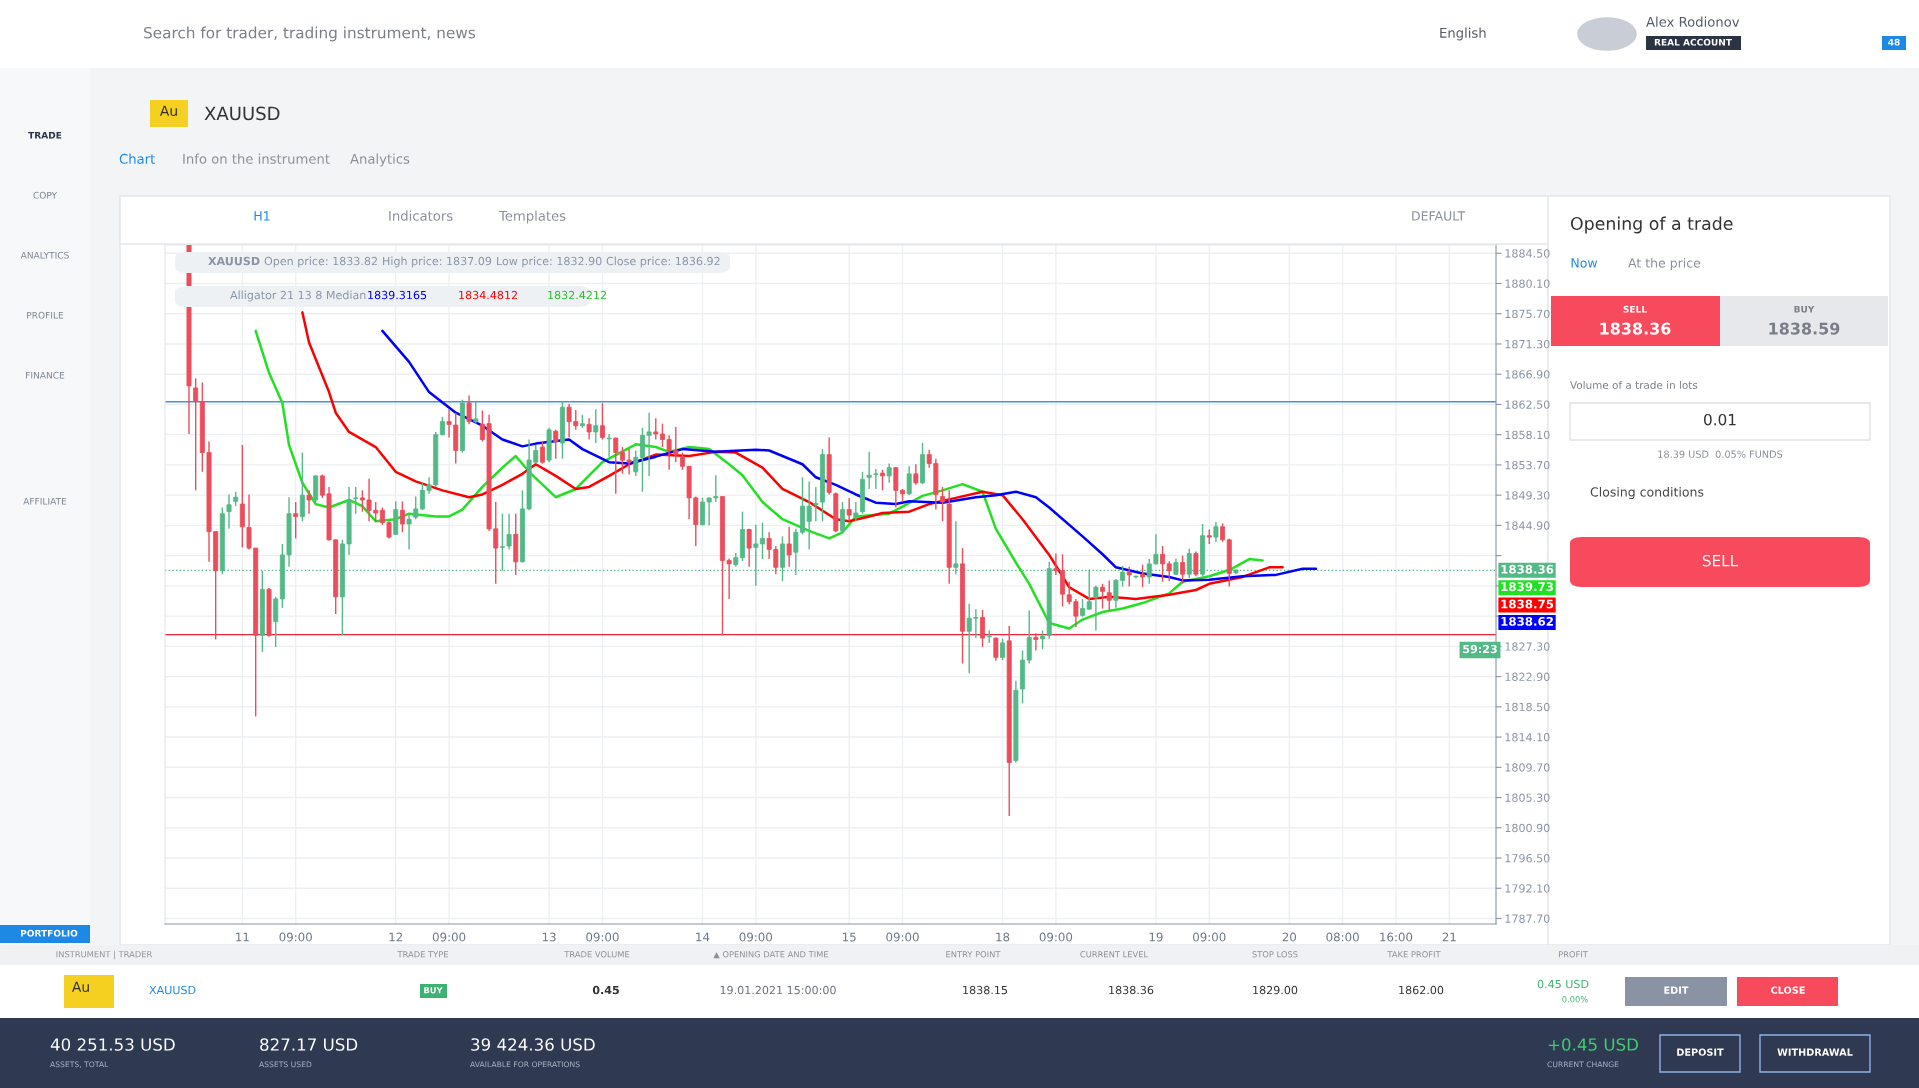  I want to click on annotation: XAUUSD, so click(234, 261).